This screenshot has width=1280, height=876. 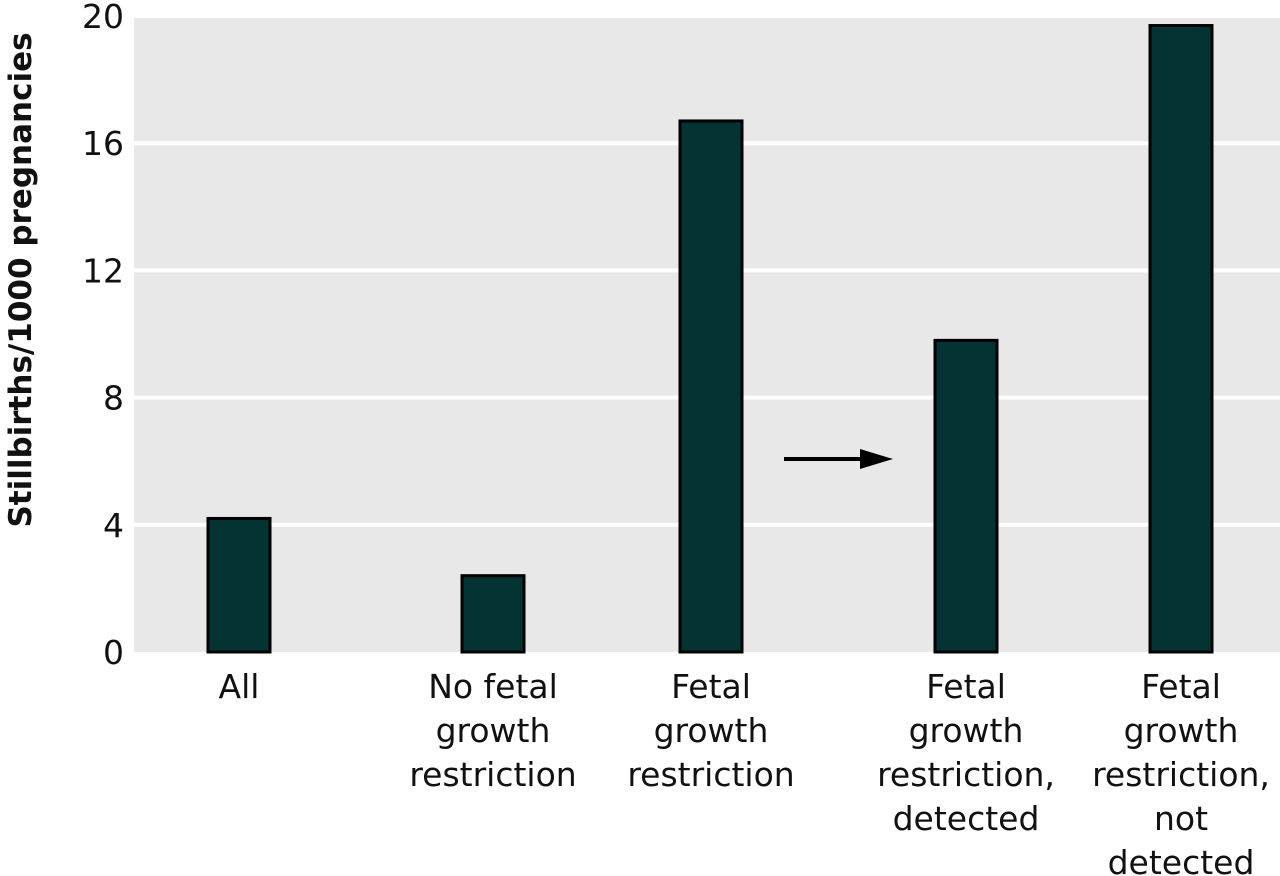 I want to click on x-tick-label: Fetal growth restriction, so click(x=710, y=730).